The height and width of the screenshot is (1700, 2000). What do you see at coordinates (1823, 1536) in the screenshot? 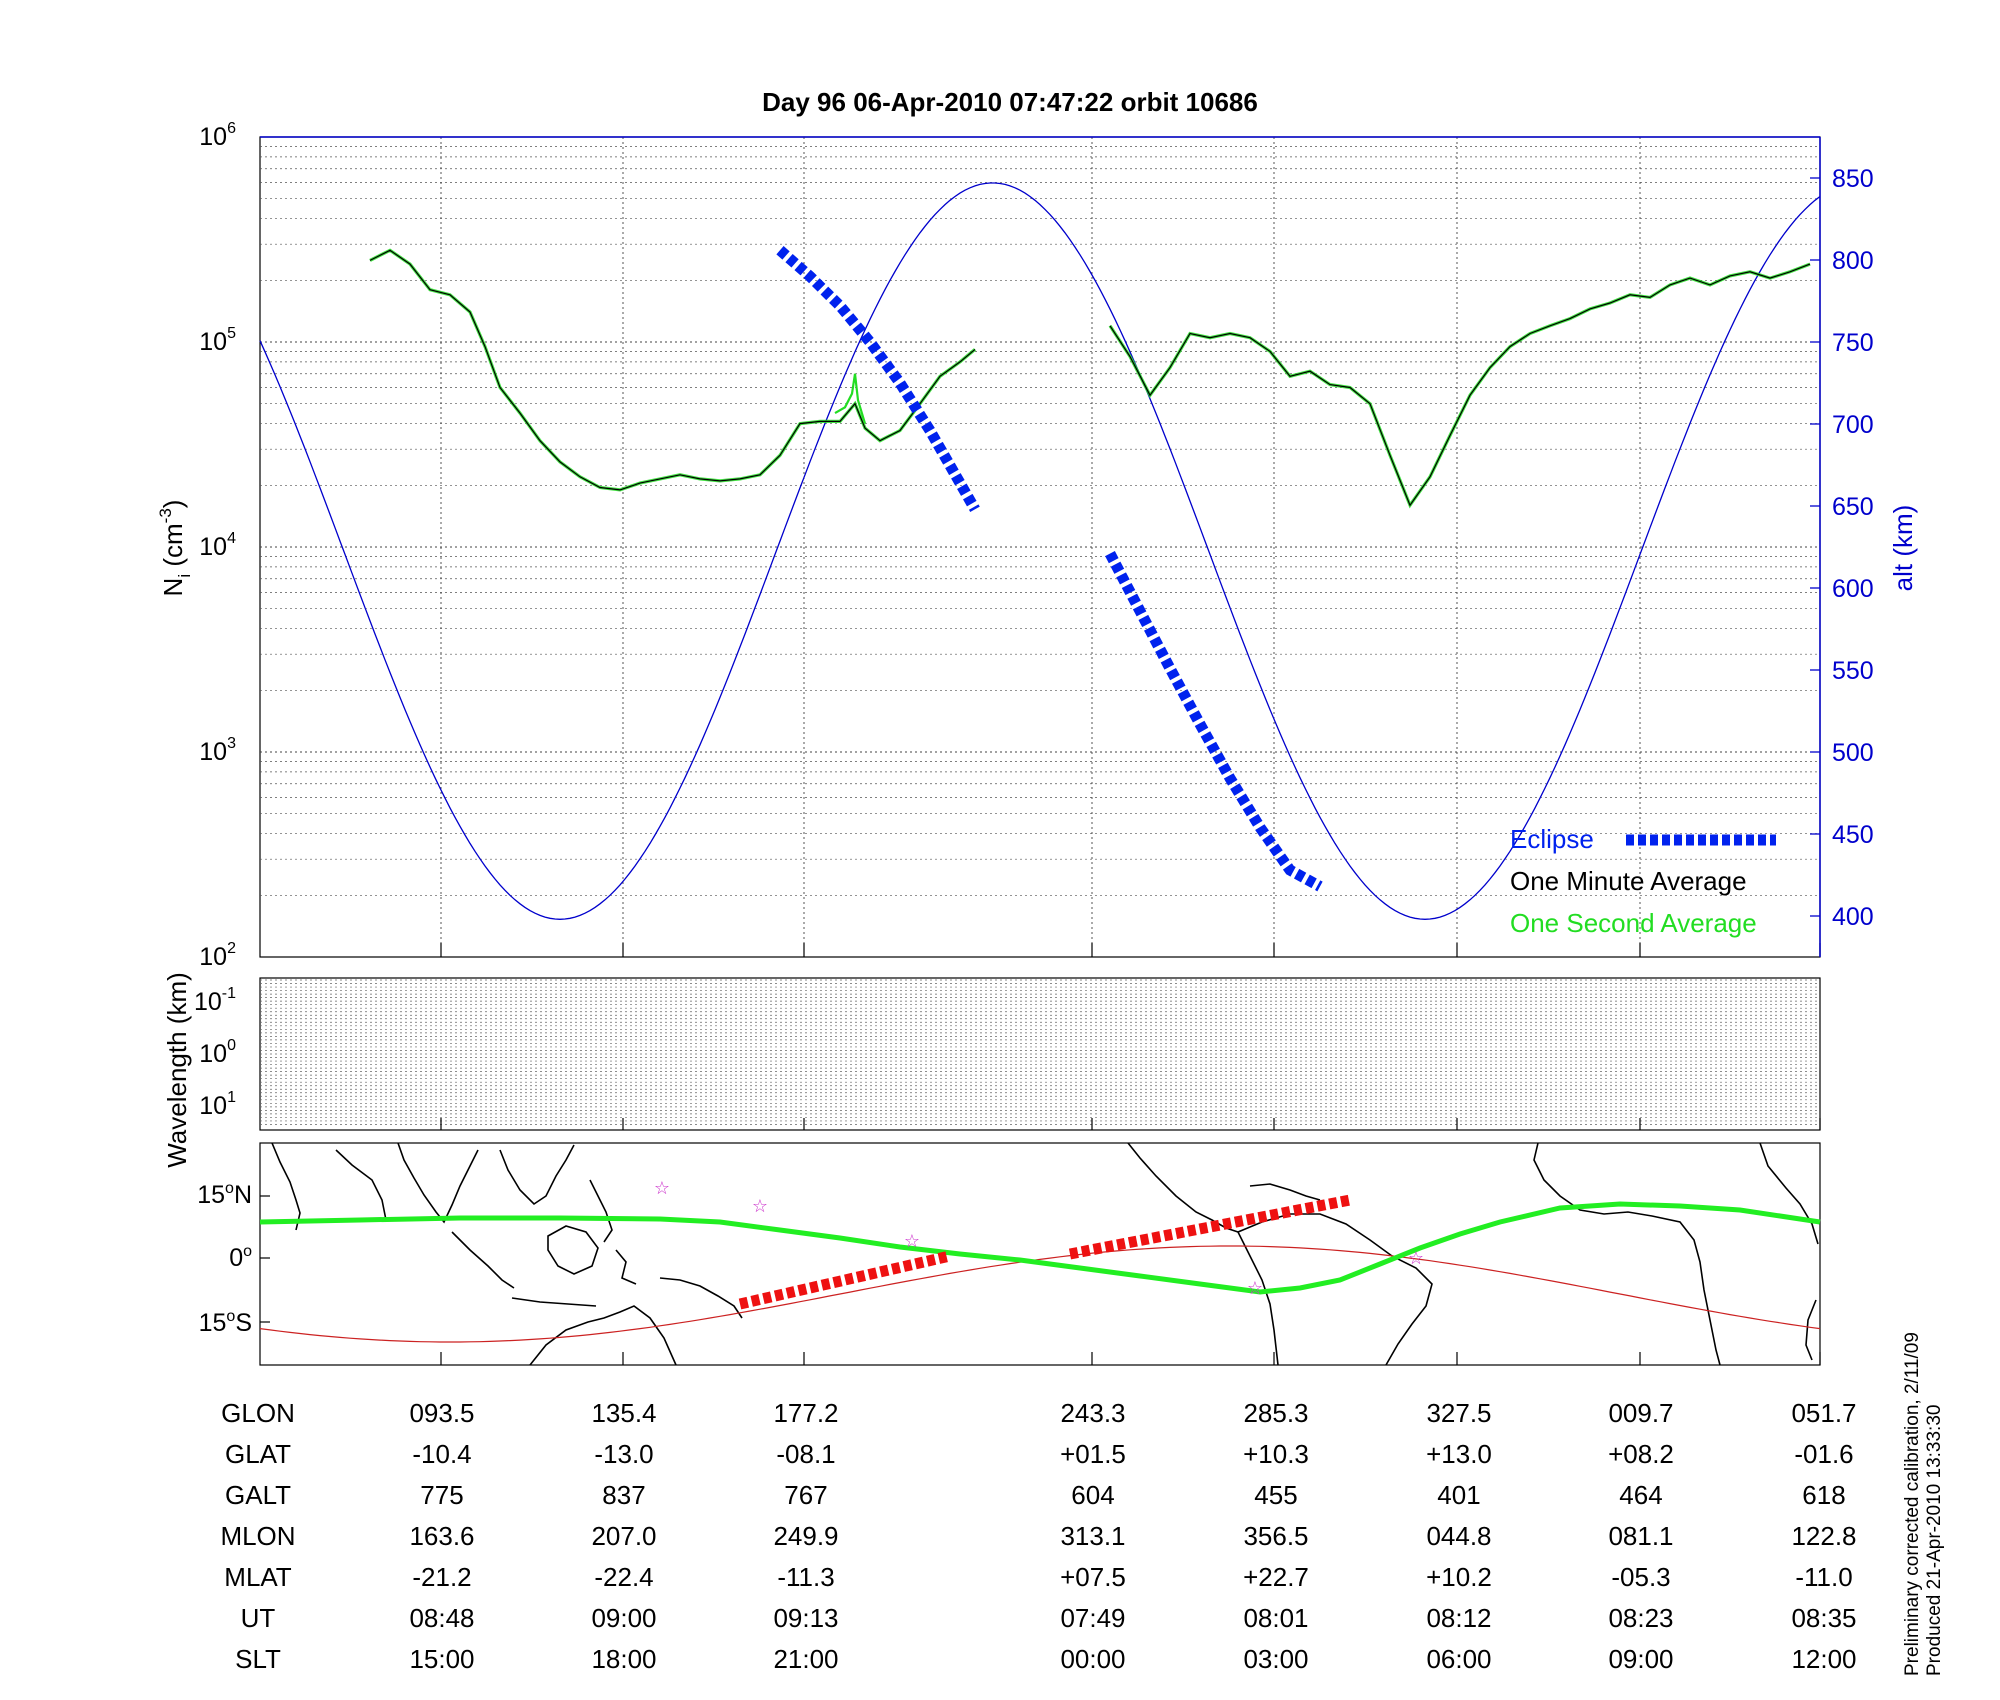
I see `table-cell: 122.8` at bounding box center [1823, 1536].